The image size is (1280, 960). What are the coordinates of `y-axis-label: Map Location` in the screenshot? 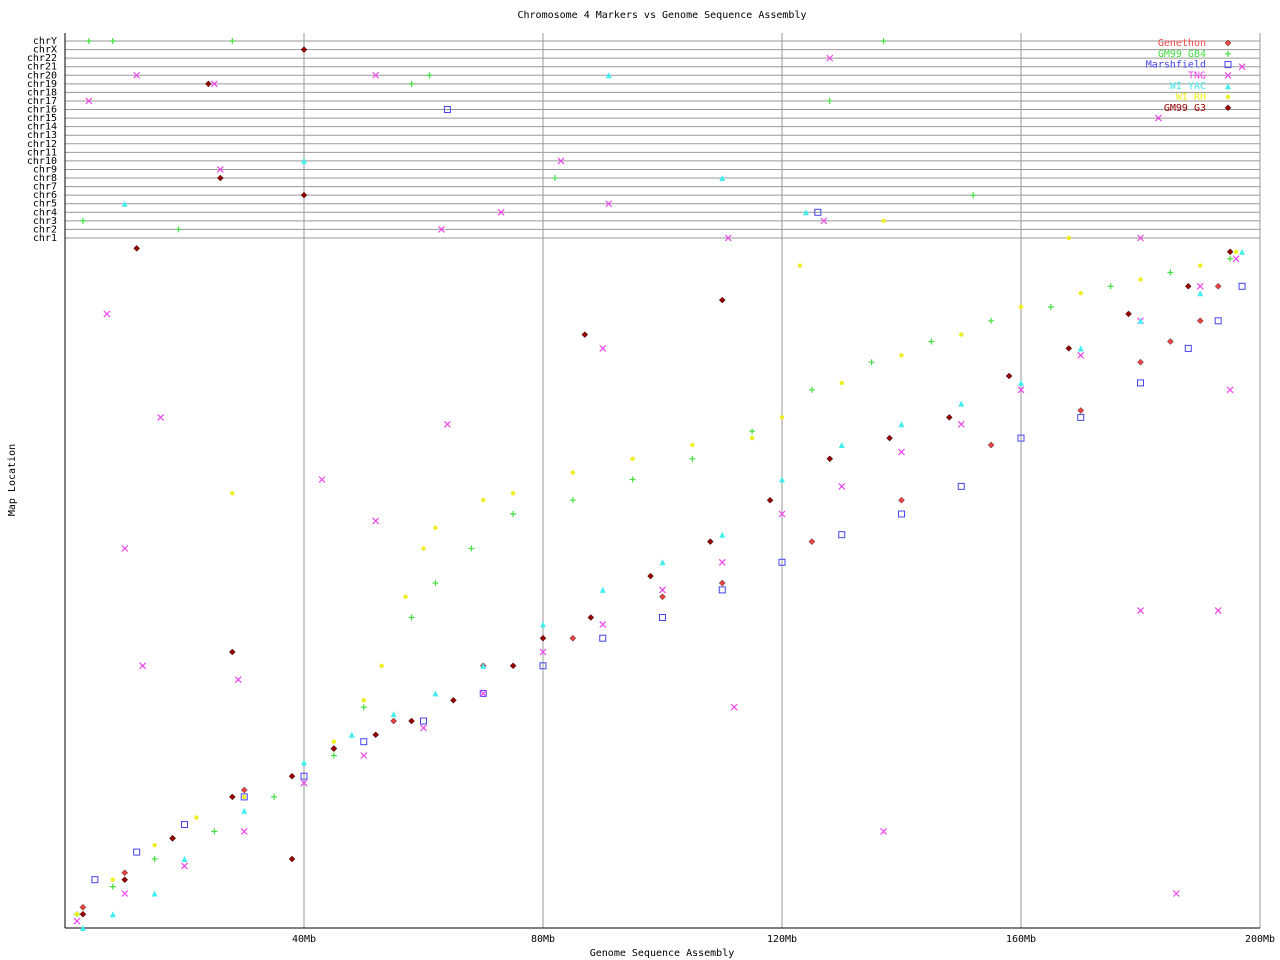 It's located at (12, 480).